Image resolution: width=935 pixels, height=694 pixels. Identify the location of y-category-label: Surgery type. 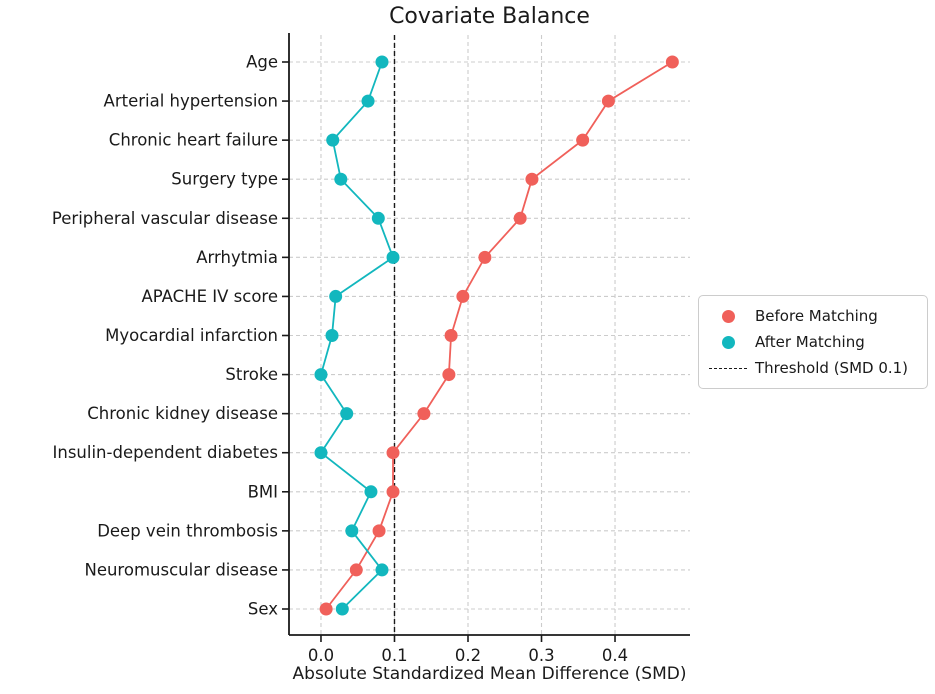
(224, 179).